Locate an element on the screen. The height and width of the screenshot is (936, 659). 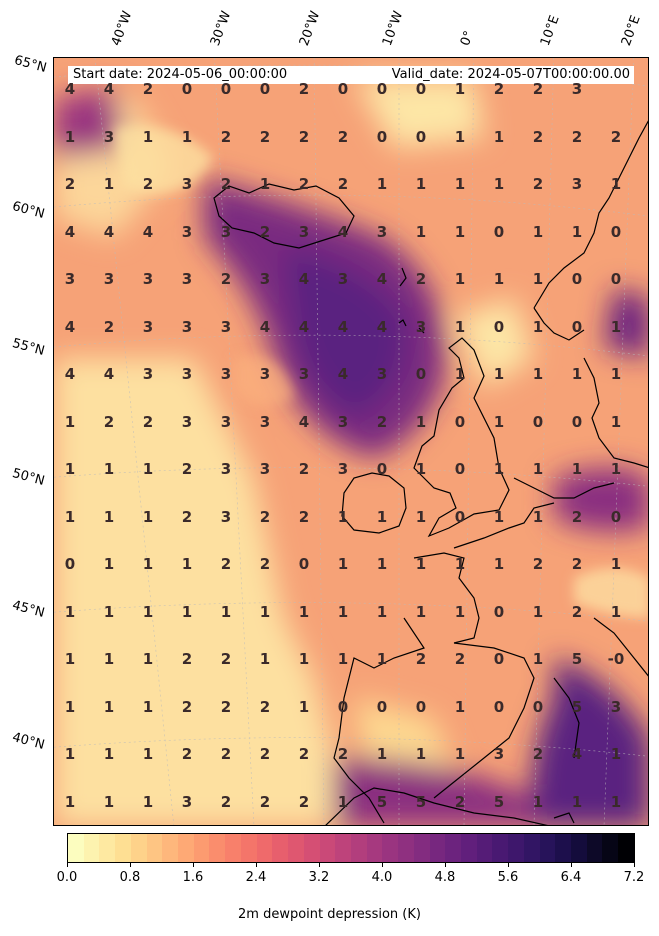
grid-value: -0 is located at coordinates (616, 659).